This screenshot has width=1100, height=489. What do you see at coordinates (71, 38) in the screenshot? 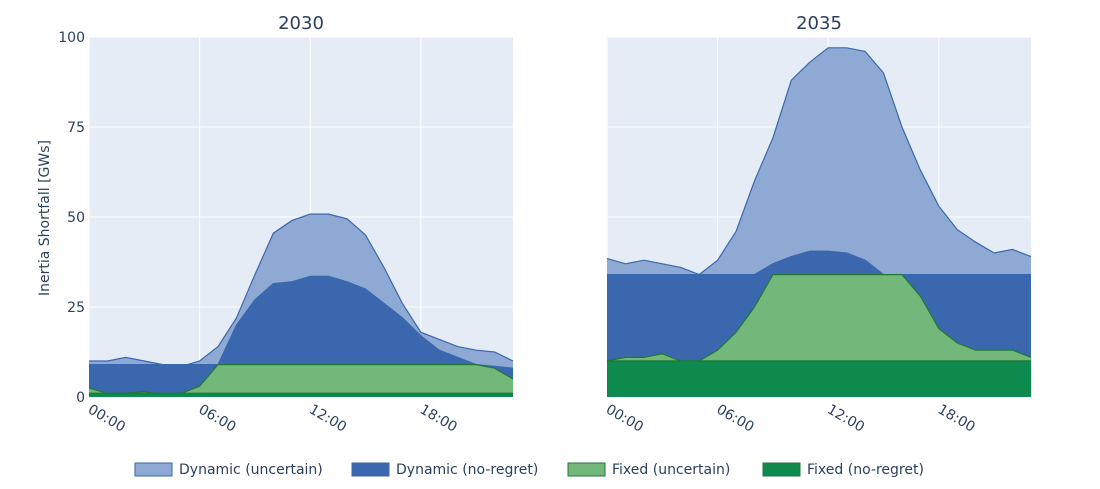
I see `y-tick-label: 100` at bounding box center [71, 38].